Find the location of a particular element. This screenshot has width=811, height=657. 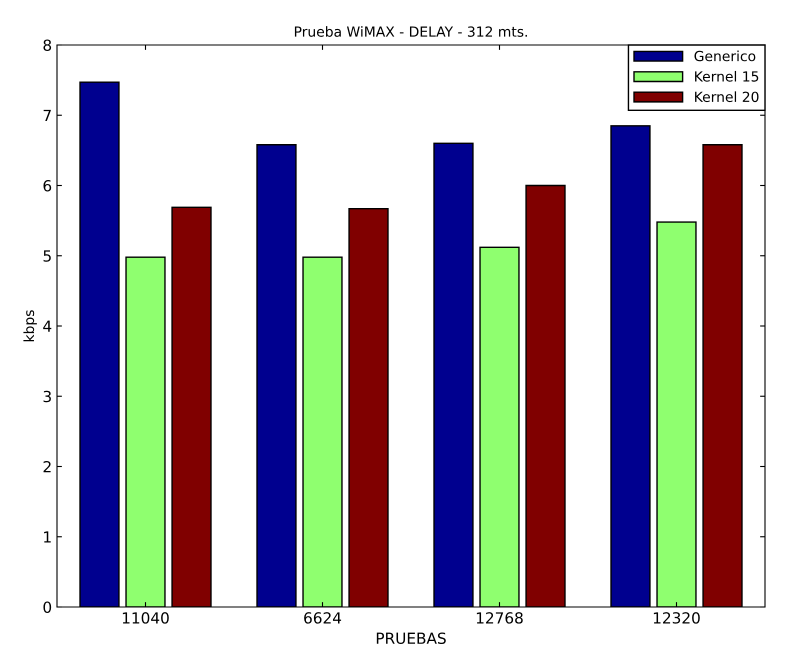

x-tick-label: 12320 is located at coordinates (677, 618).